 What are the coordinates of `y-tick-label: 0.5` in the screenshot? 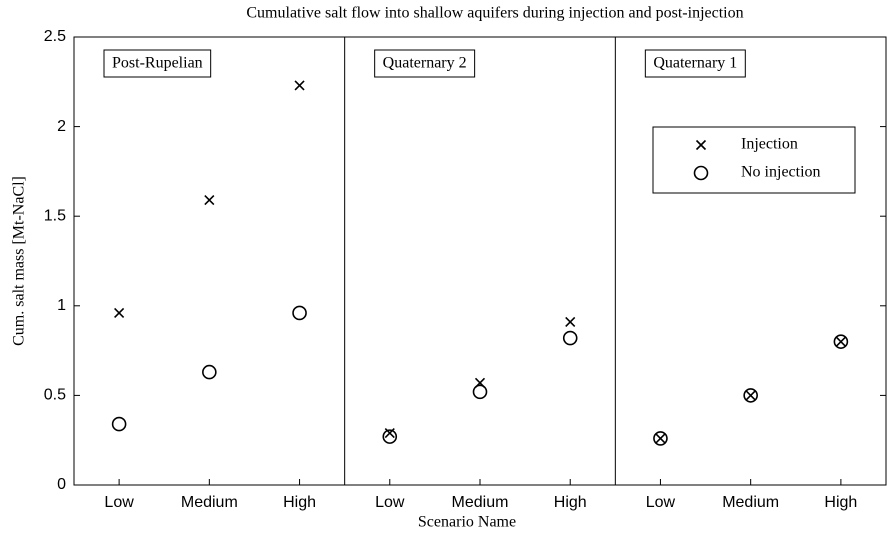 It's located at (55, 395).